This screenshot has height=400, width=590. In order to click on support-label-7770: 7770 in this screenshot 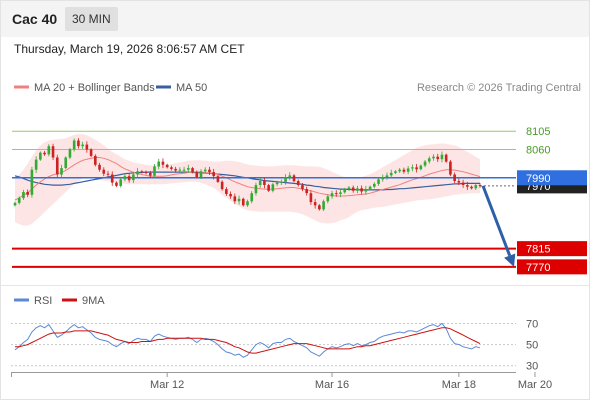, I will do `click(538, 268)`.